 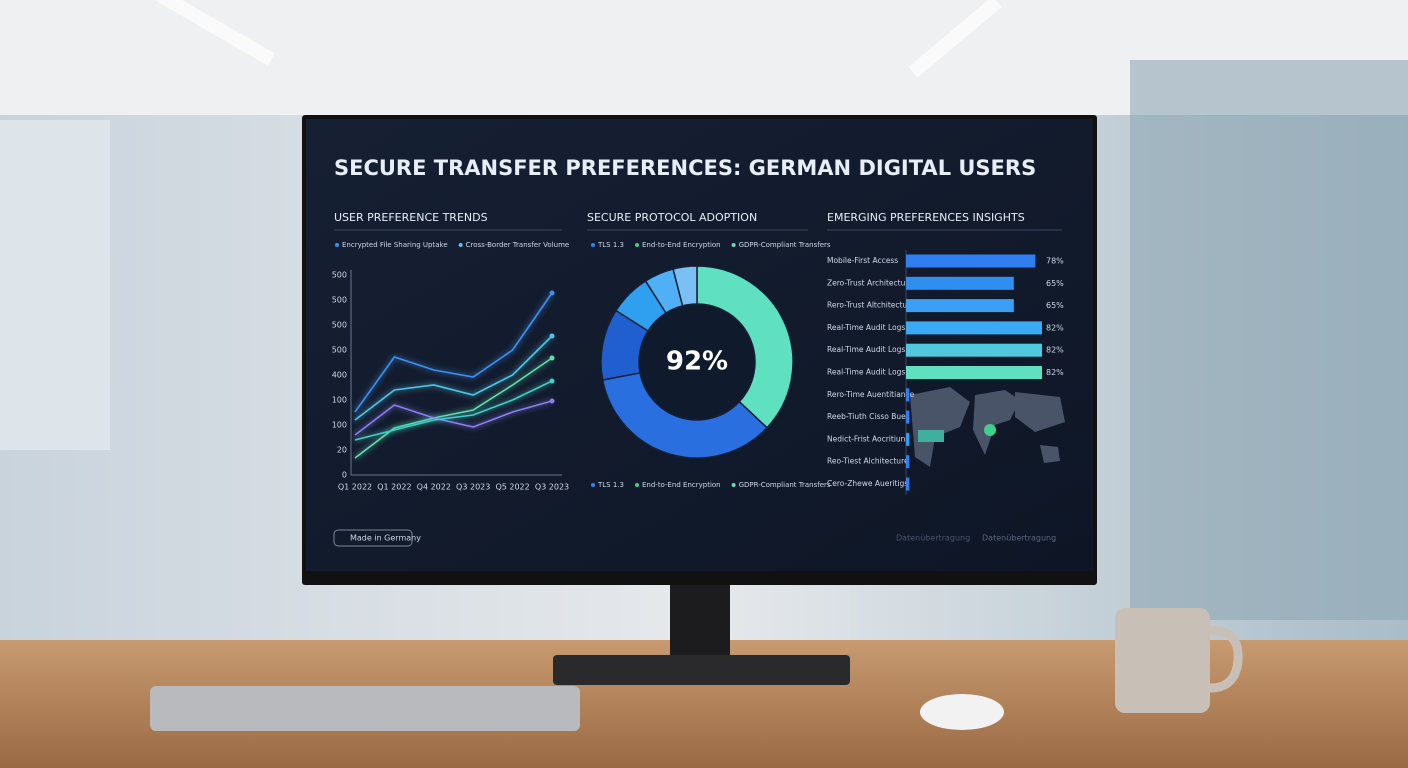 What do you see at coordinates (518, 245) in the screenshot?
I see `legend-label: Cross-Border Transfer Volume` at bounding box center [518, 245].